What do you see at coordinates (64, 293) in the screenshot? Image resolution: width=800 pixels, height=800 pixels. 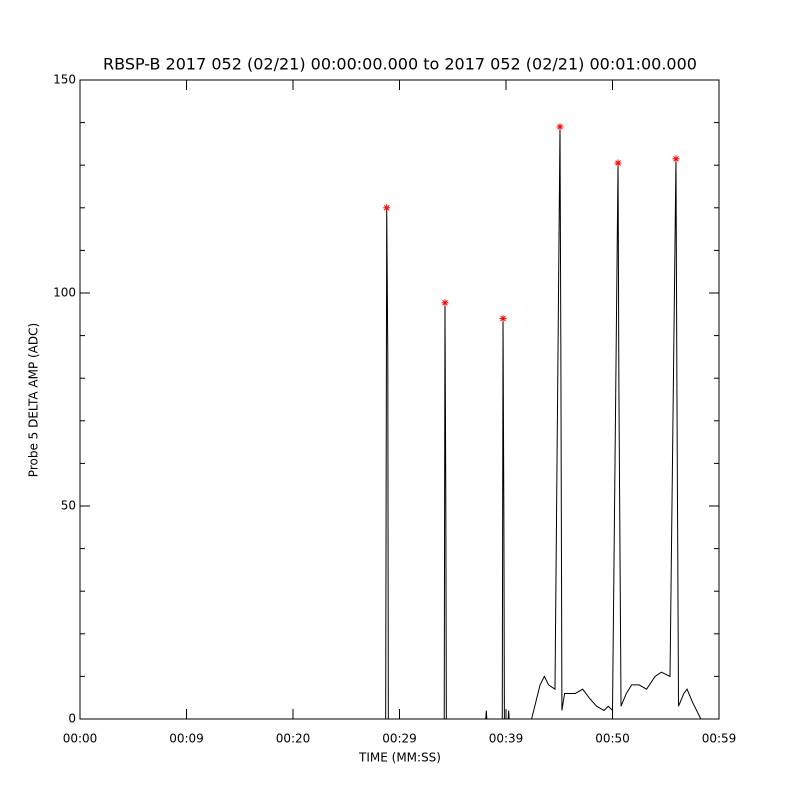 I see `y-tick-label: 100` at bounding box center [64, 293].